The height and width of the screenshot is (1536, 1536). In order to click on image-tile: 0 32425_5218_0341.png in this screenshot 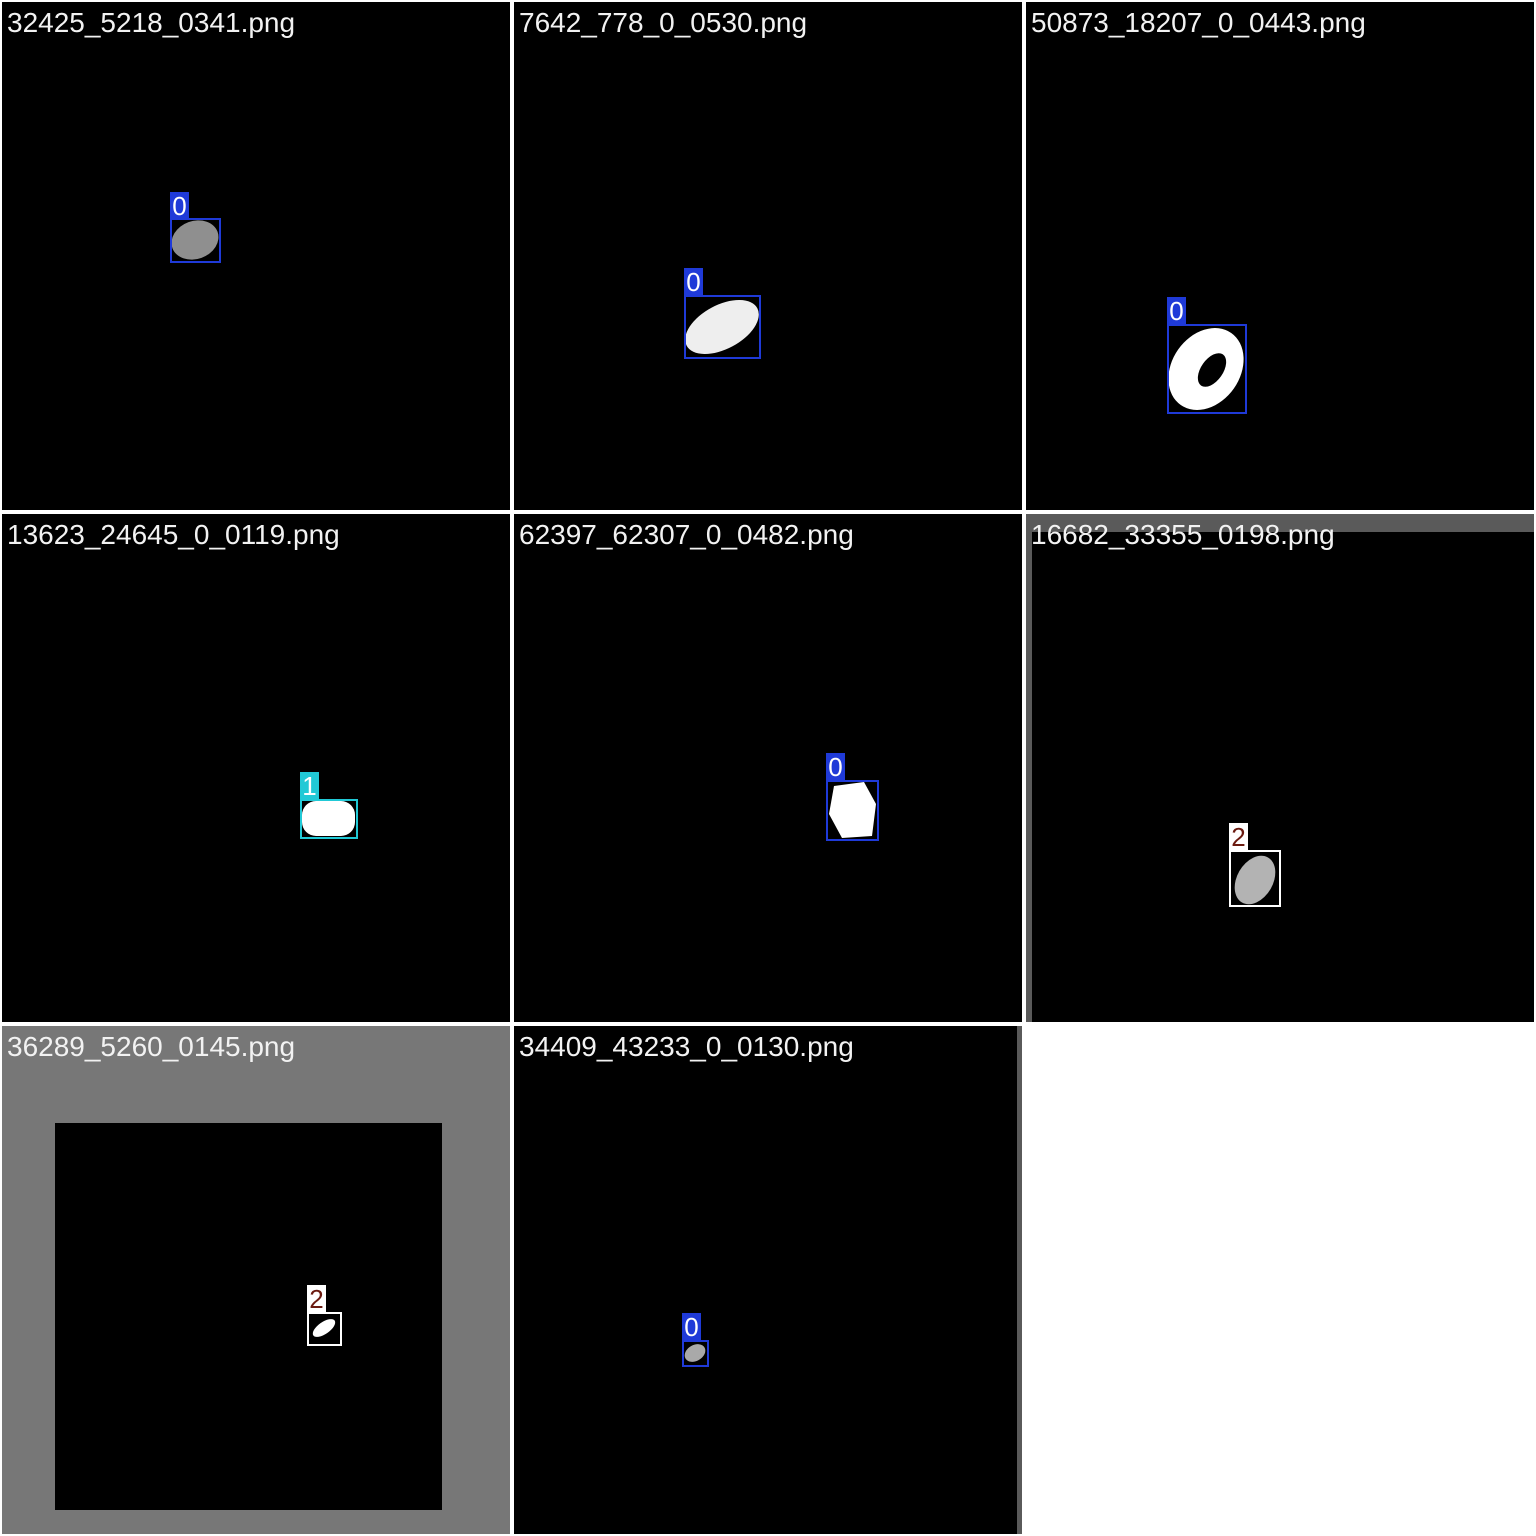, I will do `click(256, 256)`.